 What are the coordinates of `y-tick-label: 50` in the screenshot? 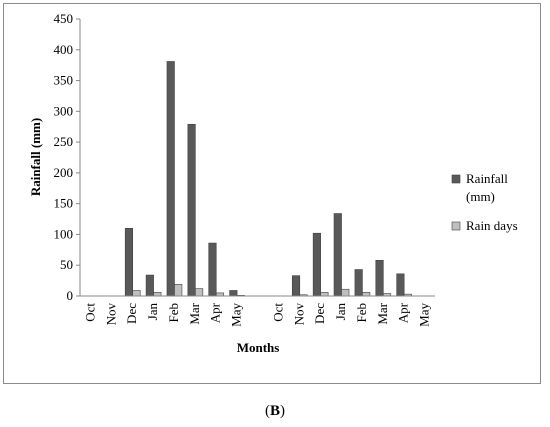 It's located at (66, 264).